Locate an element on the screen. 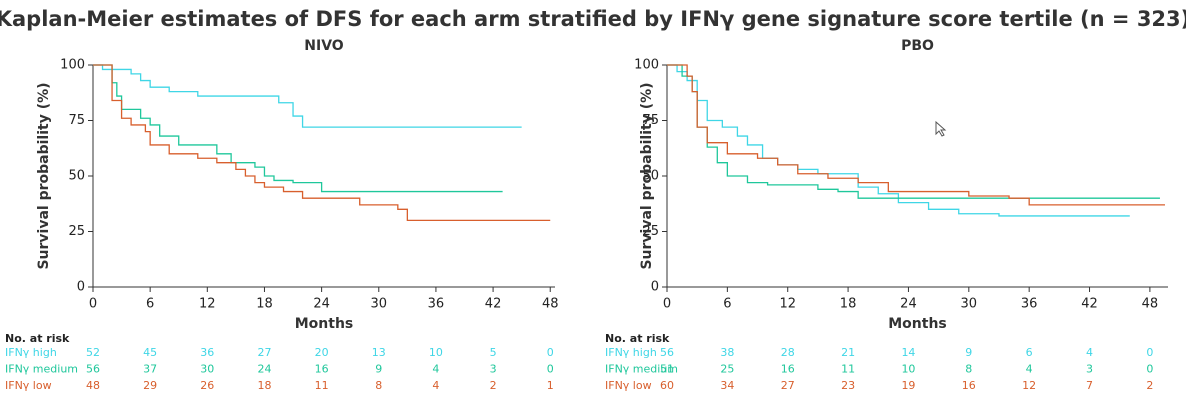  risk-count: 13 is located at coordinates (379, 352).